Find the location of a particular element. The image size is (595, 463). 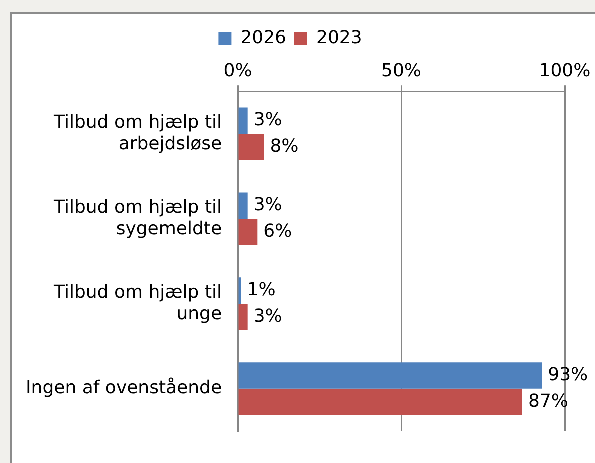

x-tick-label: 100% is located at coordinates (565, 71).